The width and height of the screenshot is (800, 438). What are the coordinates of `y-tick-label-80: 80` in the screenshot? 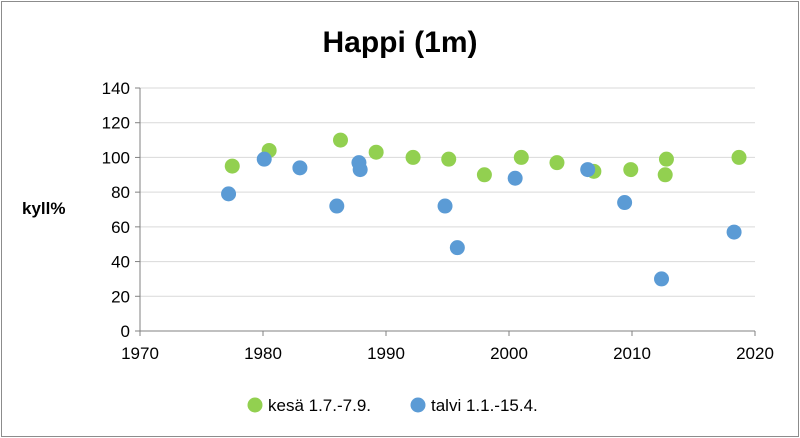 It's located at (120, 192).